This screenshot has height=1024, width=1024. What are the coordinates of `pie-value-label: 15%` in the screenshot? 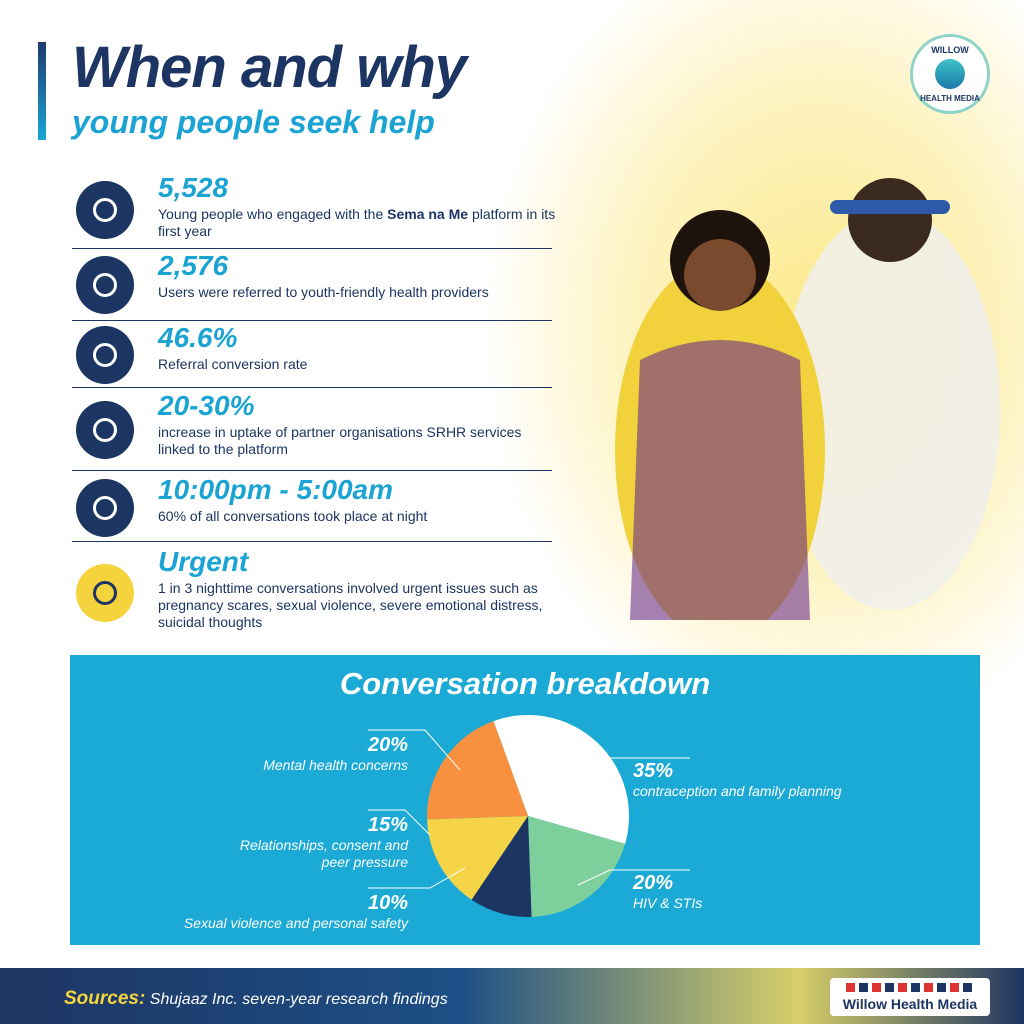 It's located at (387, 825).